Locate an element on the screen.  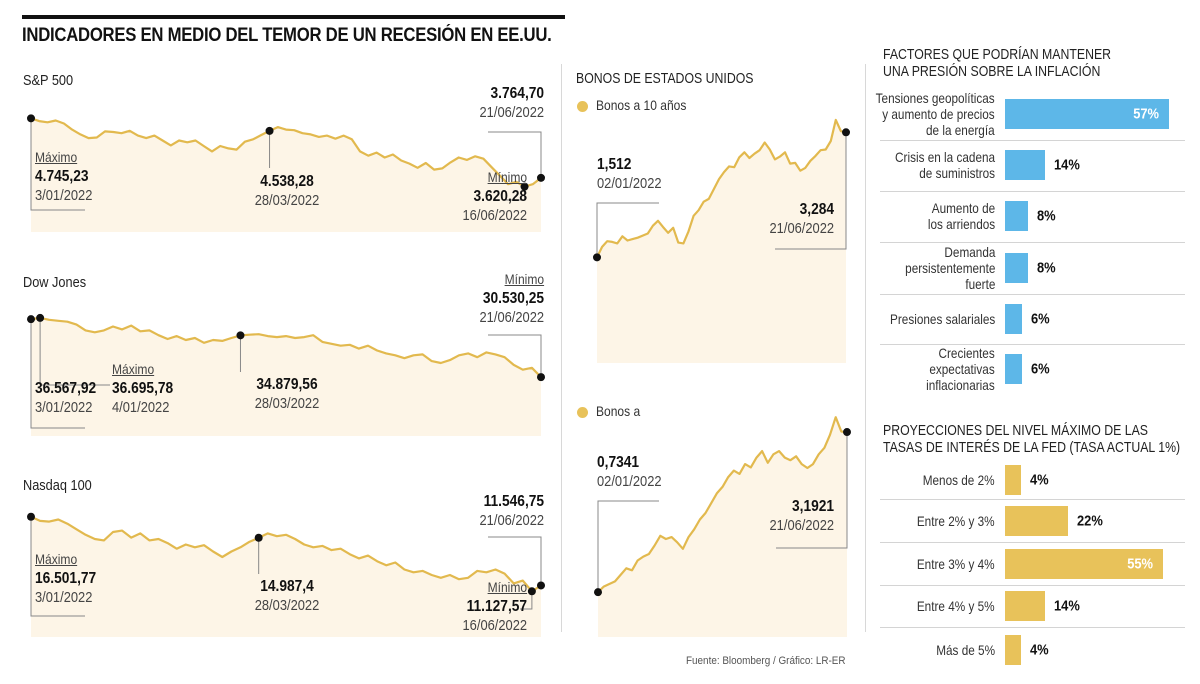
annotation-value: 14.987,4 is located at coordinates (287, 586).